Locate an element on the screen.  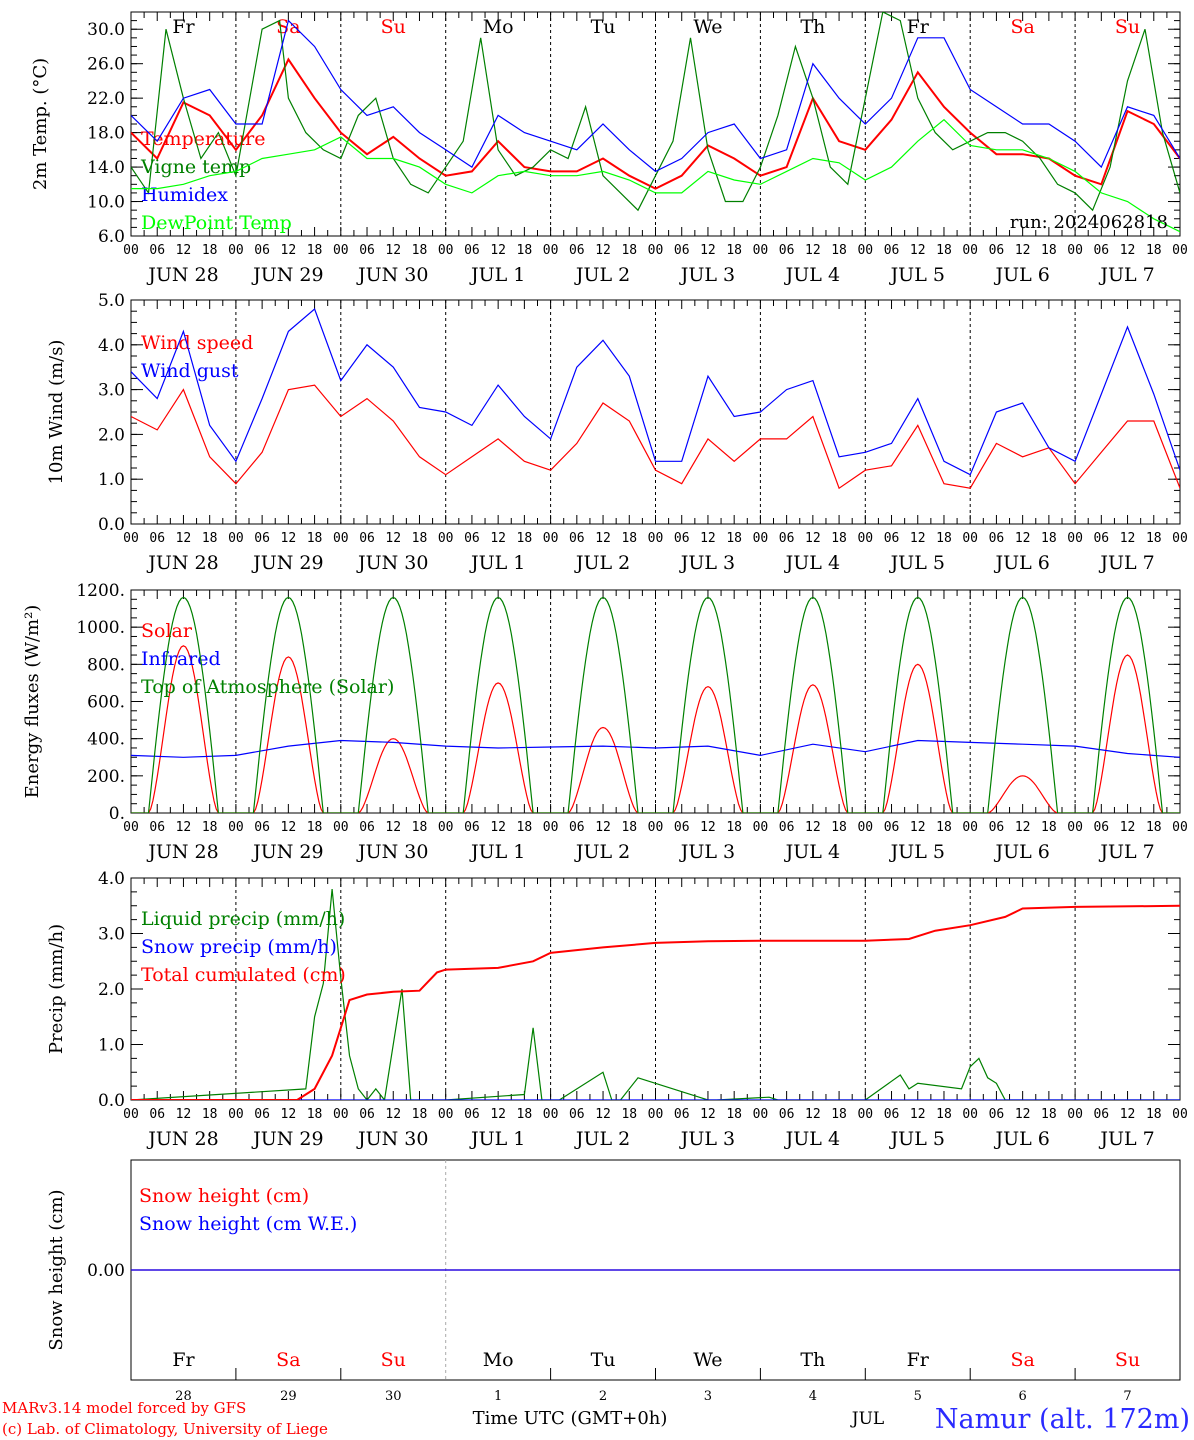
date-label: JUL 6 is located at coordinates (1021, 1139).